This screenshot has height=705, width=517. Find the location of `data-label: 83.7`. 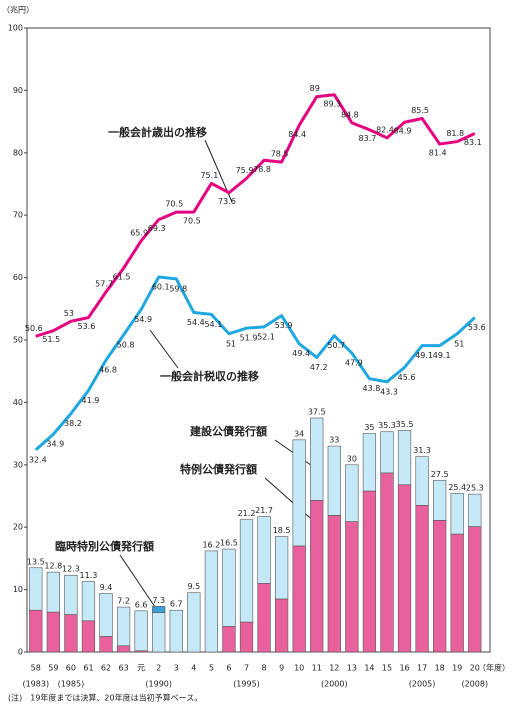

data-label: 83.7 is located at coordinates (368, 138).